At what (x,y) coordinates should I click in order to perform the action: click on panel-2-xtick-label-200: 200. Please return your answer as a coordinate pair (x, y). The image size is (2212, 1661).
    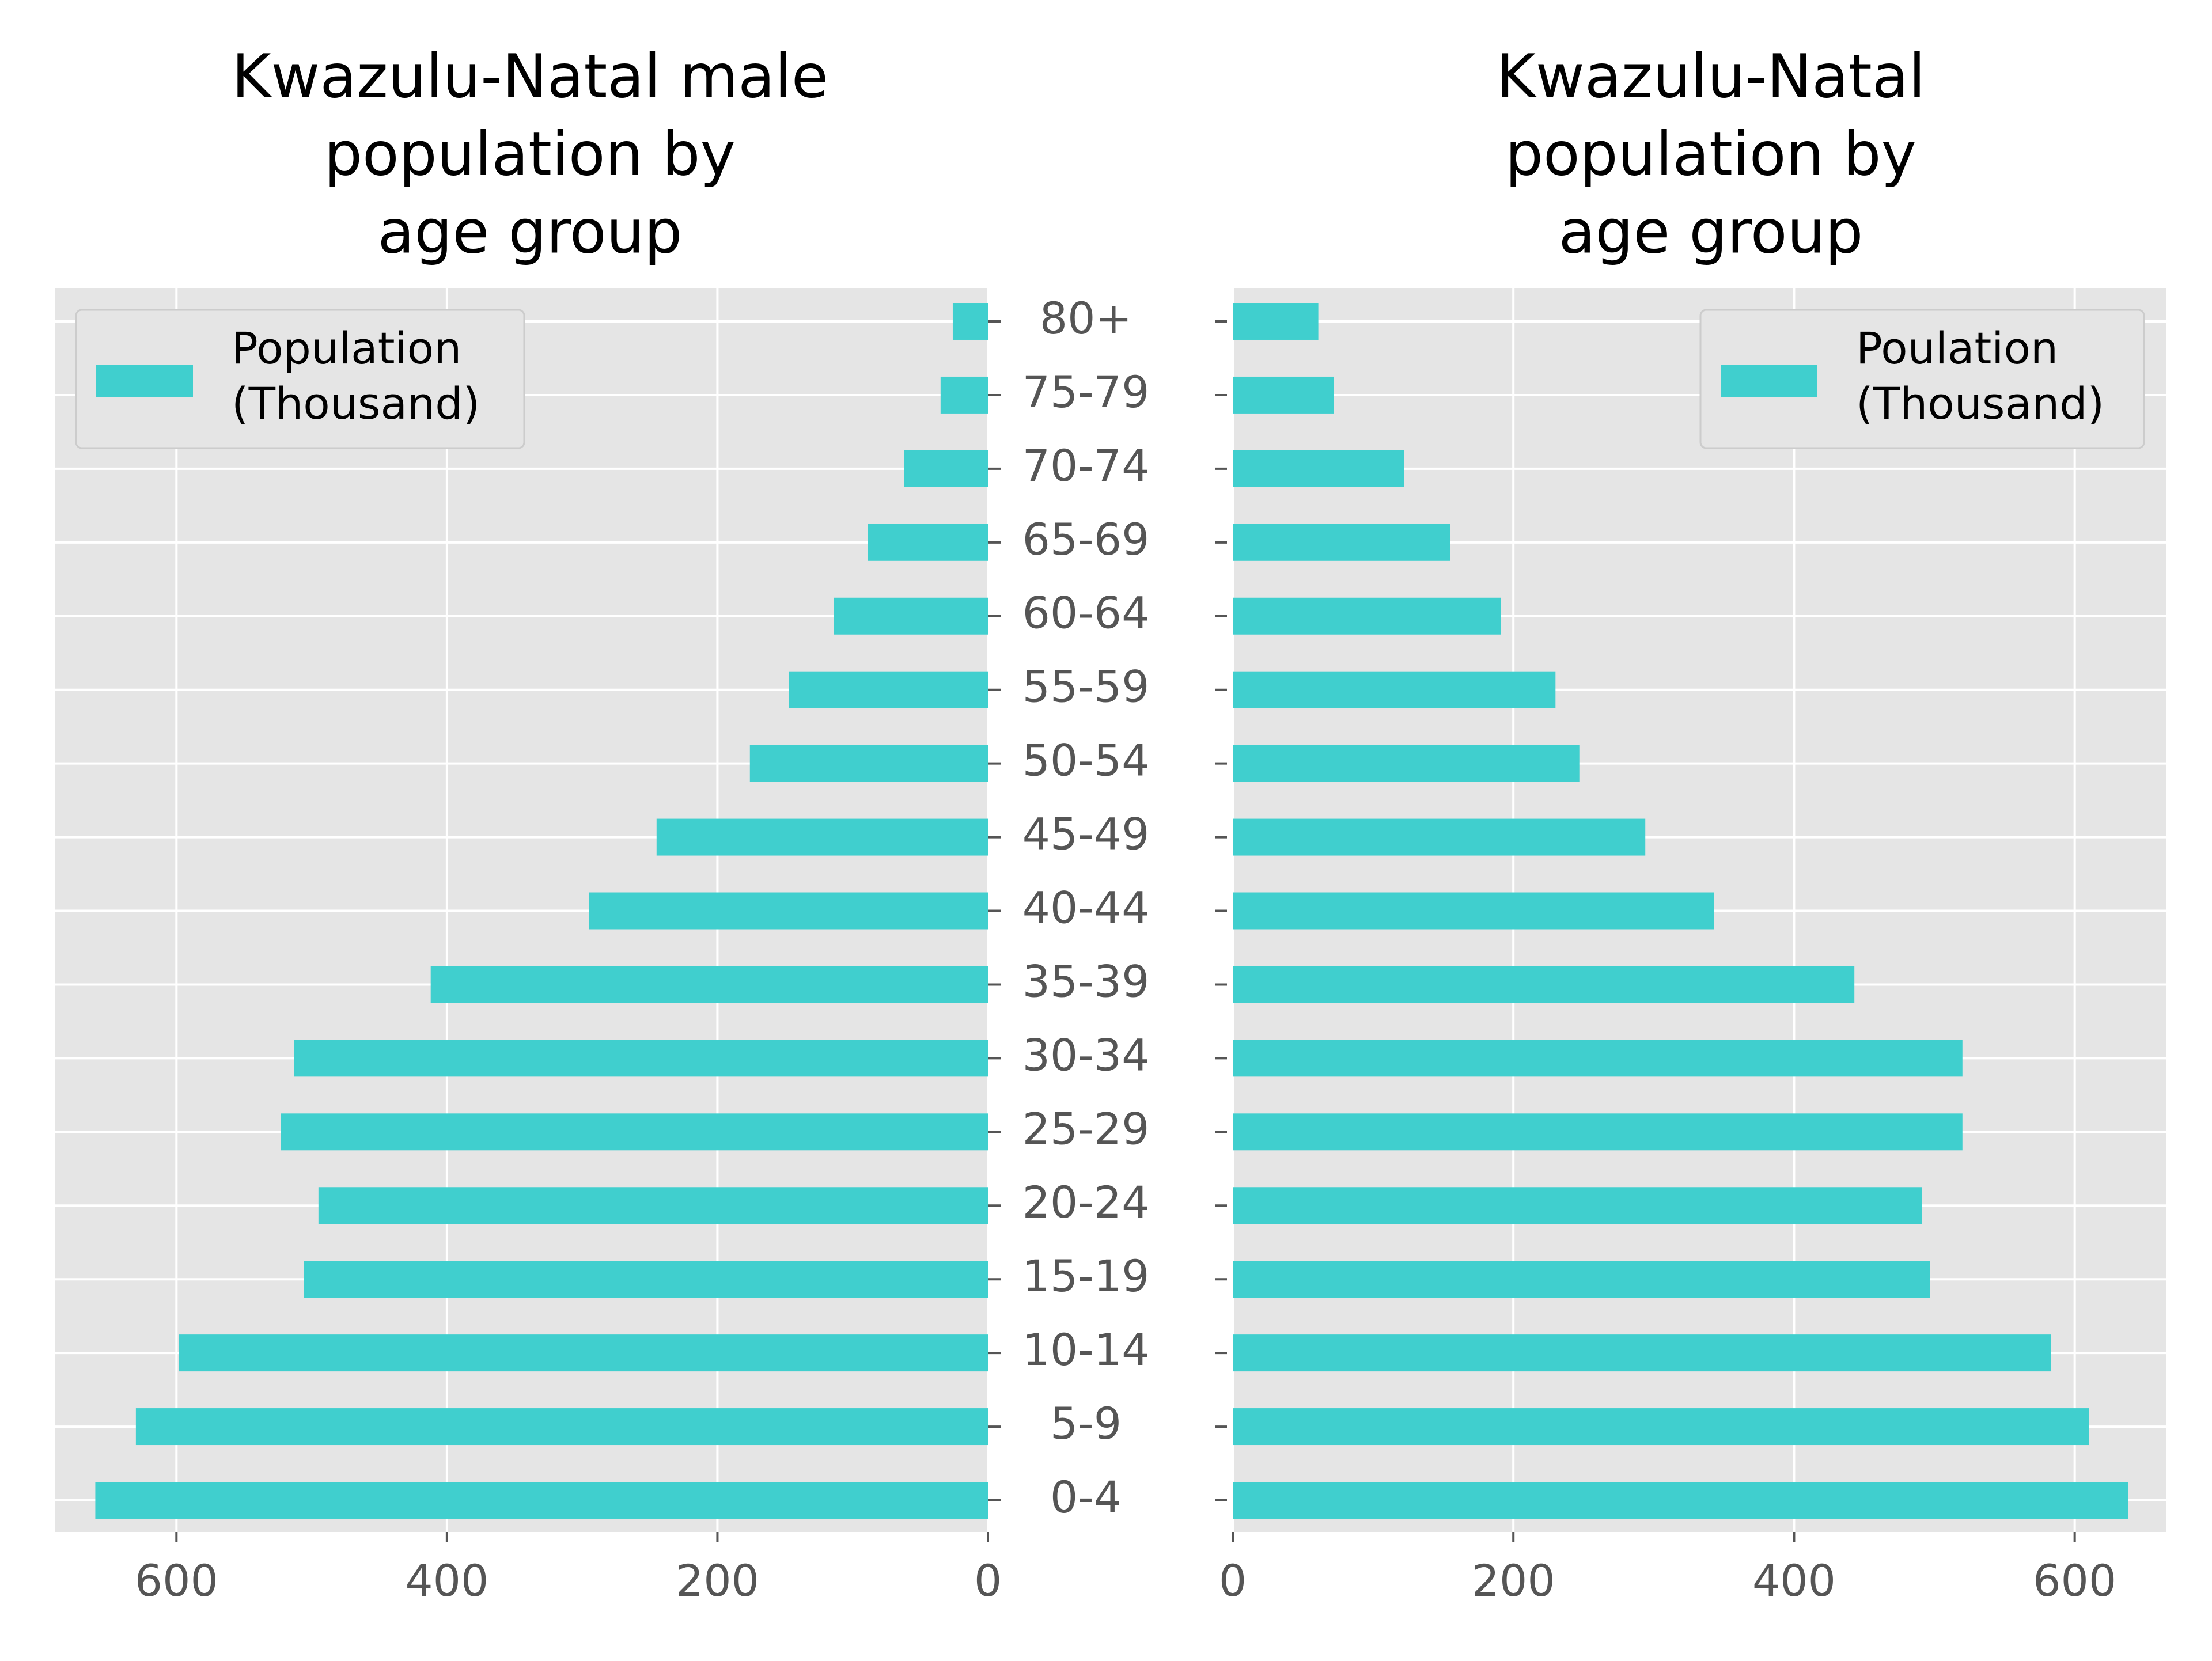
    Looking at the image, I should click on (1513, 1580).